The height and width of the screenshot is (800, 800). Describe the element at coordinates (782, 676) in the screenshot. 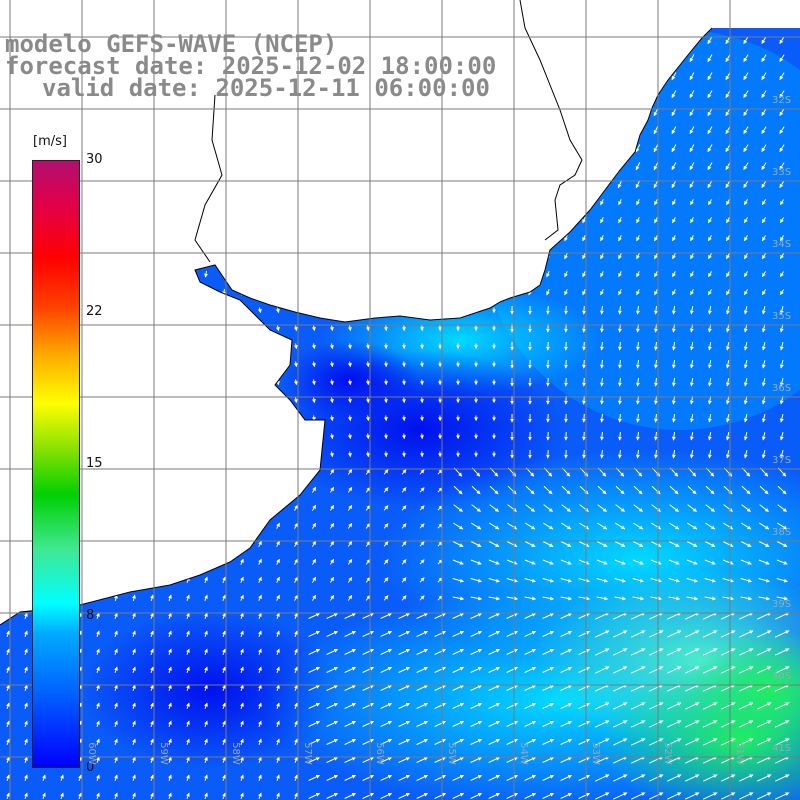

I see `latitude-label: 40S` at that location.